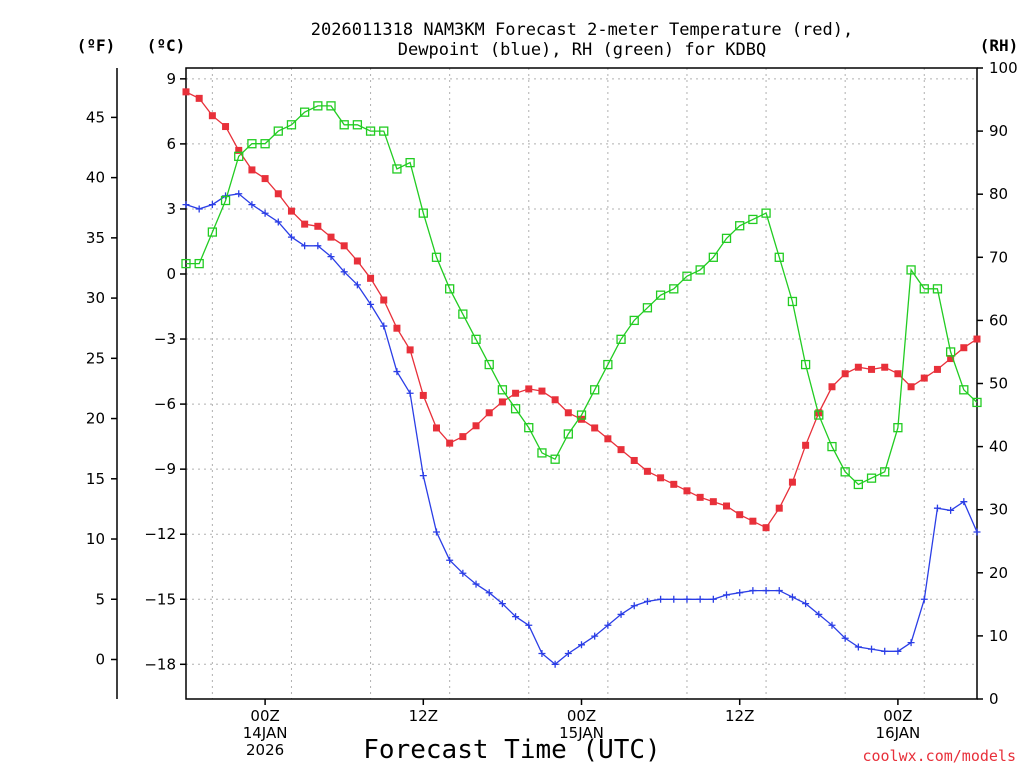 The image size is (1024, 768). What do you see at coordinates (100, 599) in the screenshot?
I see `fahrenheit-tick-label: 5` at bounding box center [100, 599].